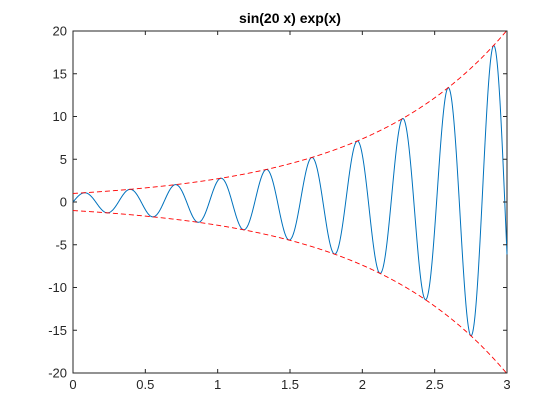 This screenshot has height=420, width=560. What do you see at coordinates (506, 384) in the screenshot?
I see `x-tick-label: 3` at bounding box center [506, 384].